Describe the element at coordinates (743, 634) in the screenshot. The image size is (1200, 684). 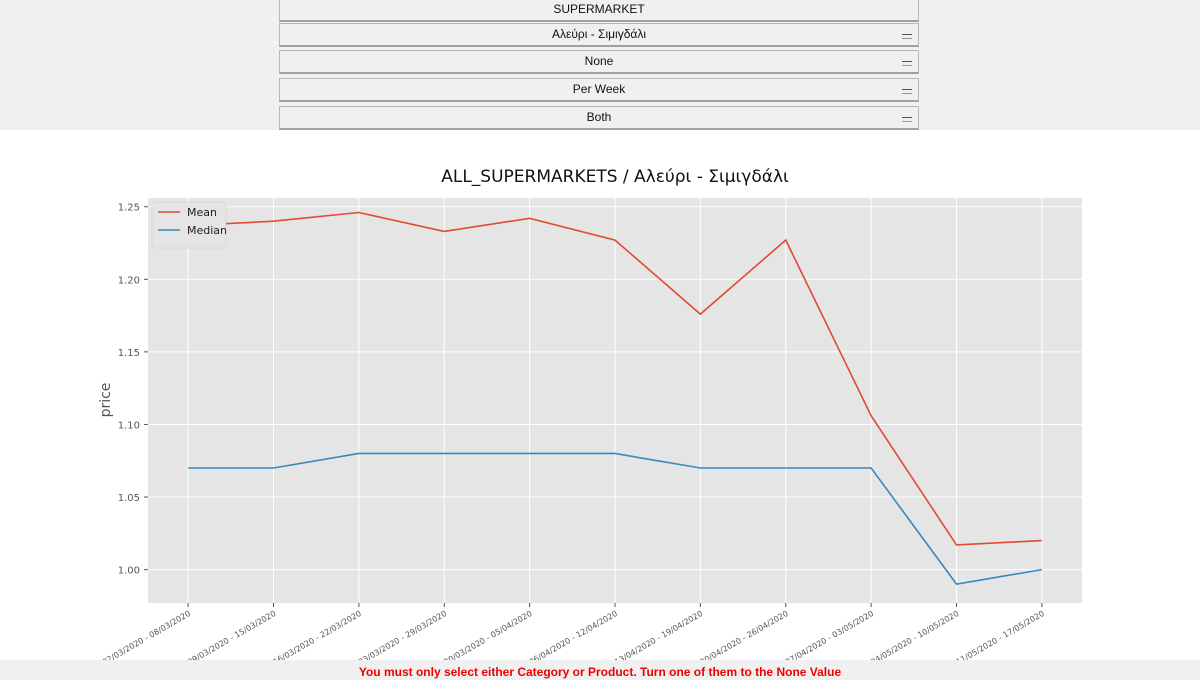
I see `x-tick-label: 20/04/2020 - 26/04/2020` at that location.